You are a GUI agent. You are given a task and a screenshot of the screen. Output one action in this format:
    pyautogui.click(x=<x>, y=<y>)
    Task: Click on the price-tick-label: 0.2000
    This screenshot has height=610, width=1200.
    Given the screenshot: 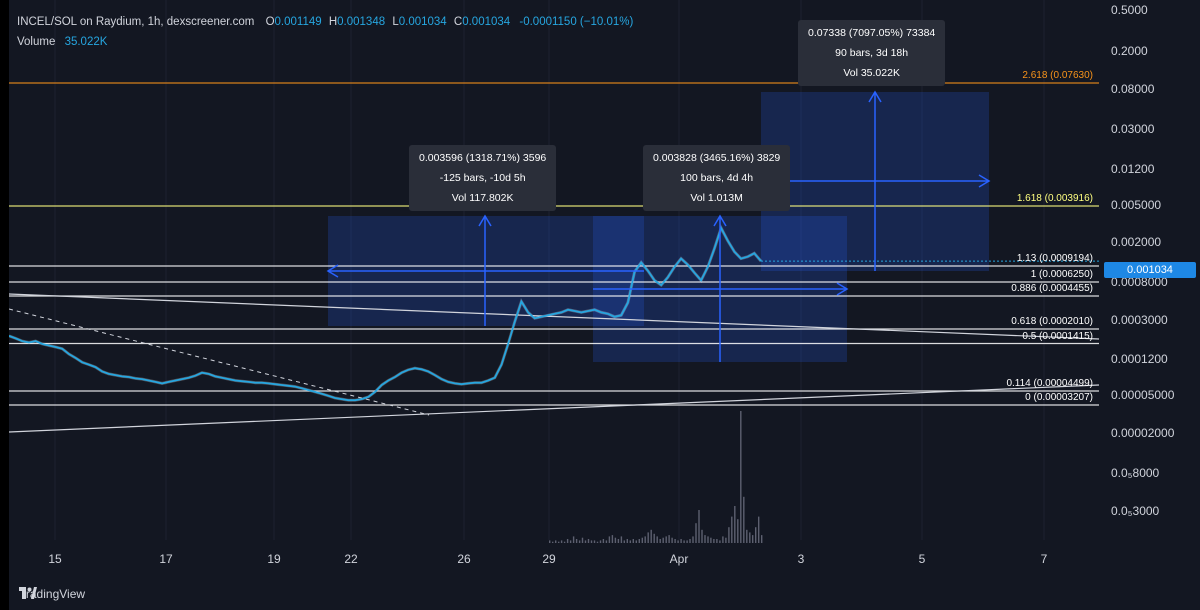 What is the action you would take?
    pyautogui.click(x=1129, y=51)
    